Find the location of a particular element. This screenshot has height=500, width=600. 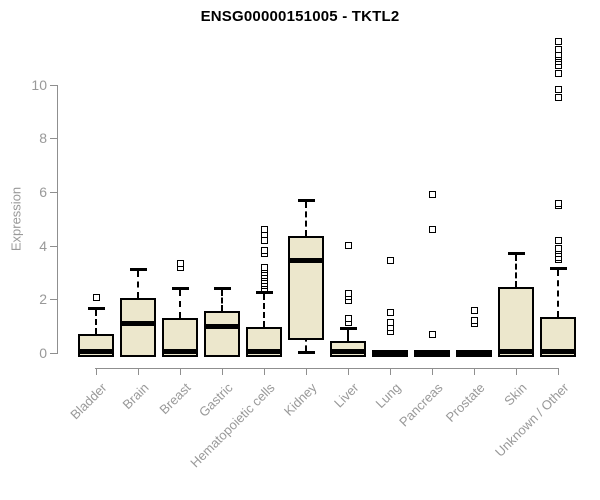

box-gastric is located at coordinates (222, 334).